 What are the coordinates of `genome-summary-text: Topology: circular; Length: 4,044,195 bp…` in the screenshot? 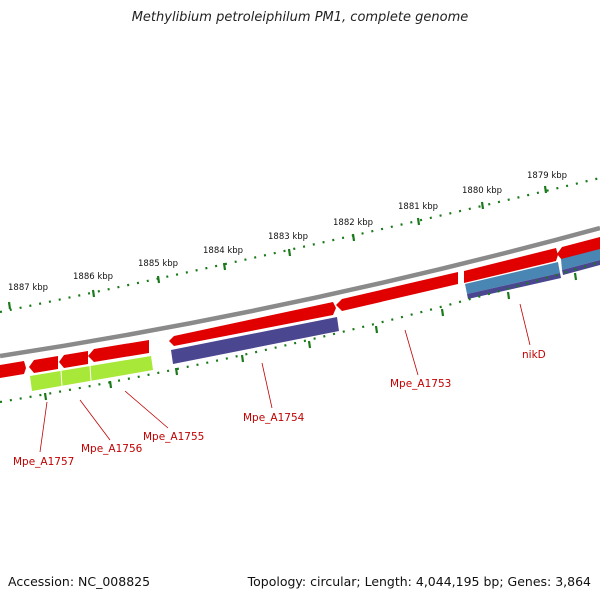 It's located at (419, 581).